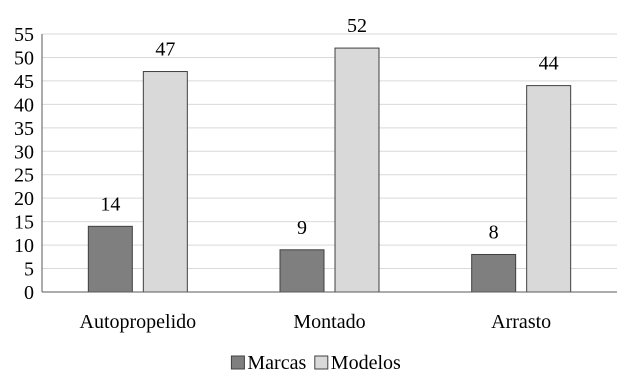  I want to click on y-tick-label: 0, so click(29, 293).